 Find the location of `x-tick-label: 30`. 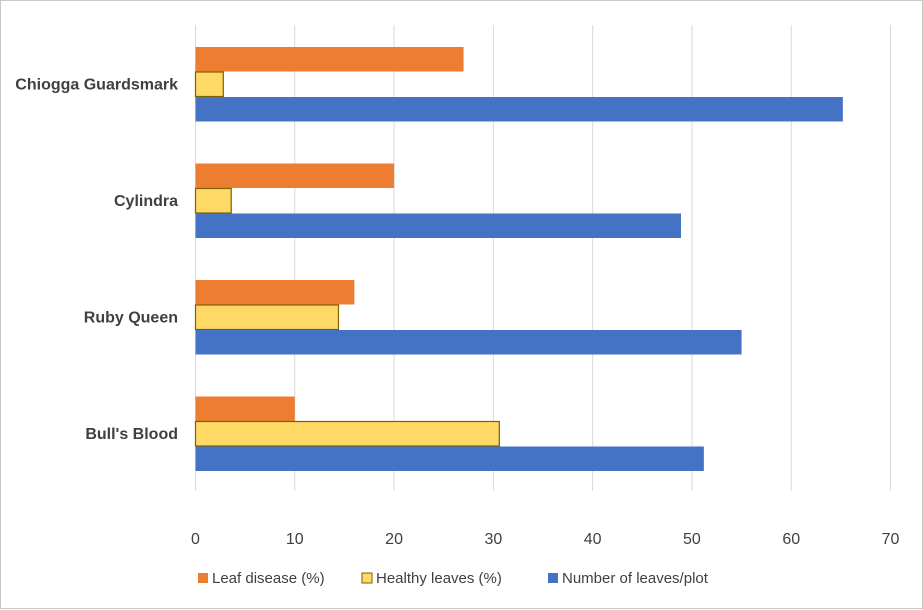

x-tick-label: 30 is located at coordinates (493, 539).